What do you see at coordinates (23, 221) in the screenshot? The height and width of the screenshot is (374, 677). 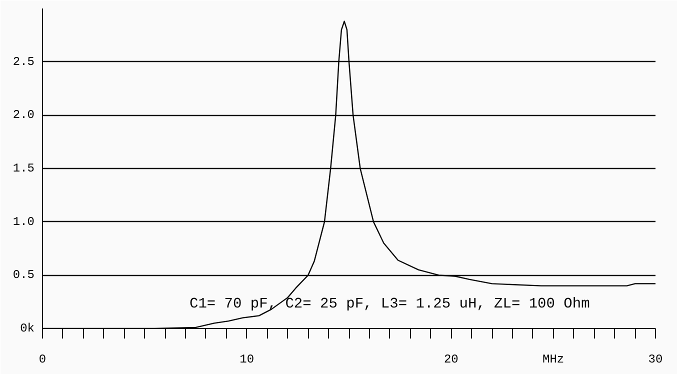 I see `y-tick-label: 1.0` at bounding box center [23, 221].